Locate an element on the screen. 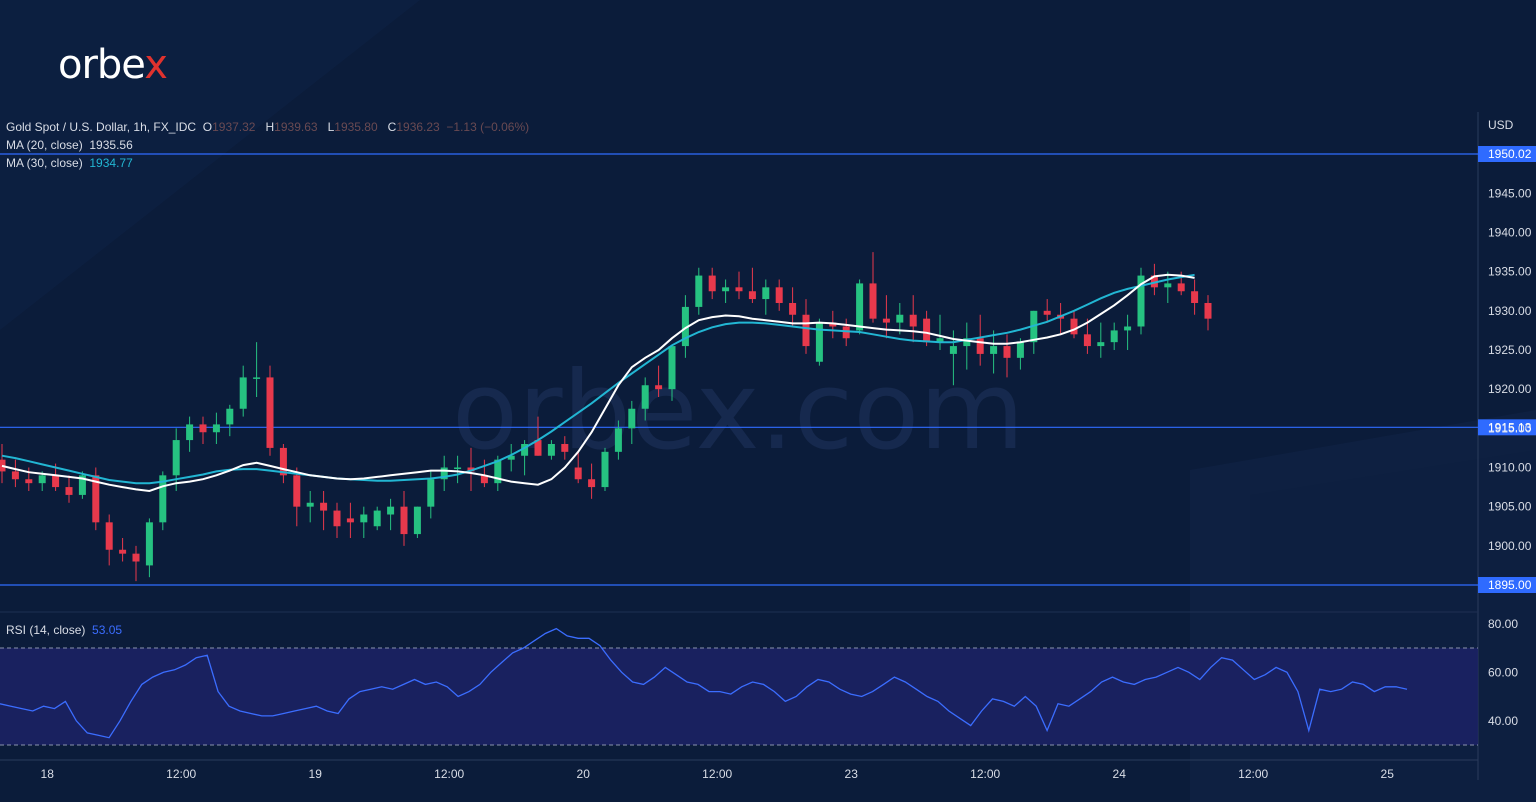 The image size is (1536, 802). time-axis-label: 25 is located at coordinates (1388, 774).